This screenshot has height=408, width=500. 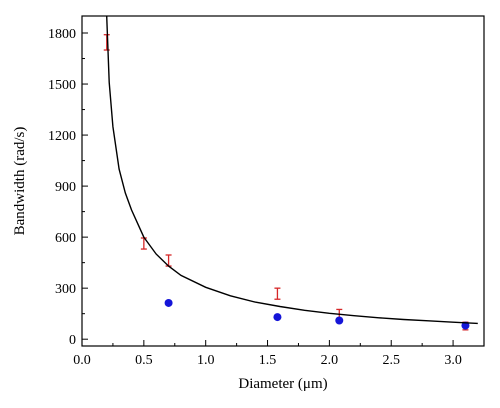 I want to click on x-axis-label: Diameter (μm), so click(x=282, y=384).